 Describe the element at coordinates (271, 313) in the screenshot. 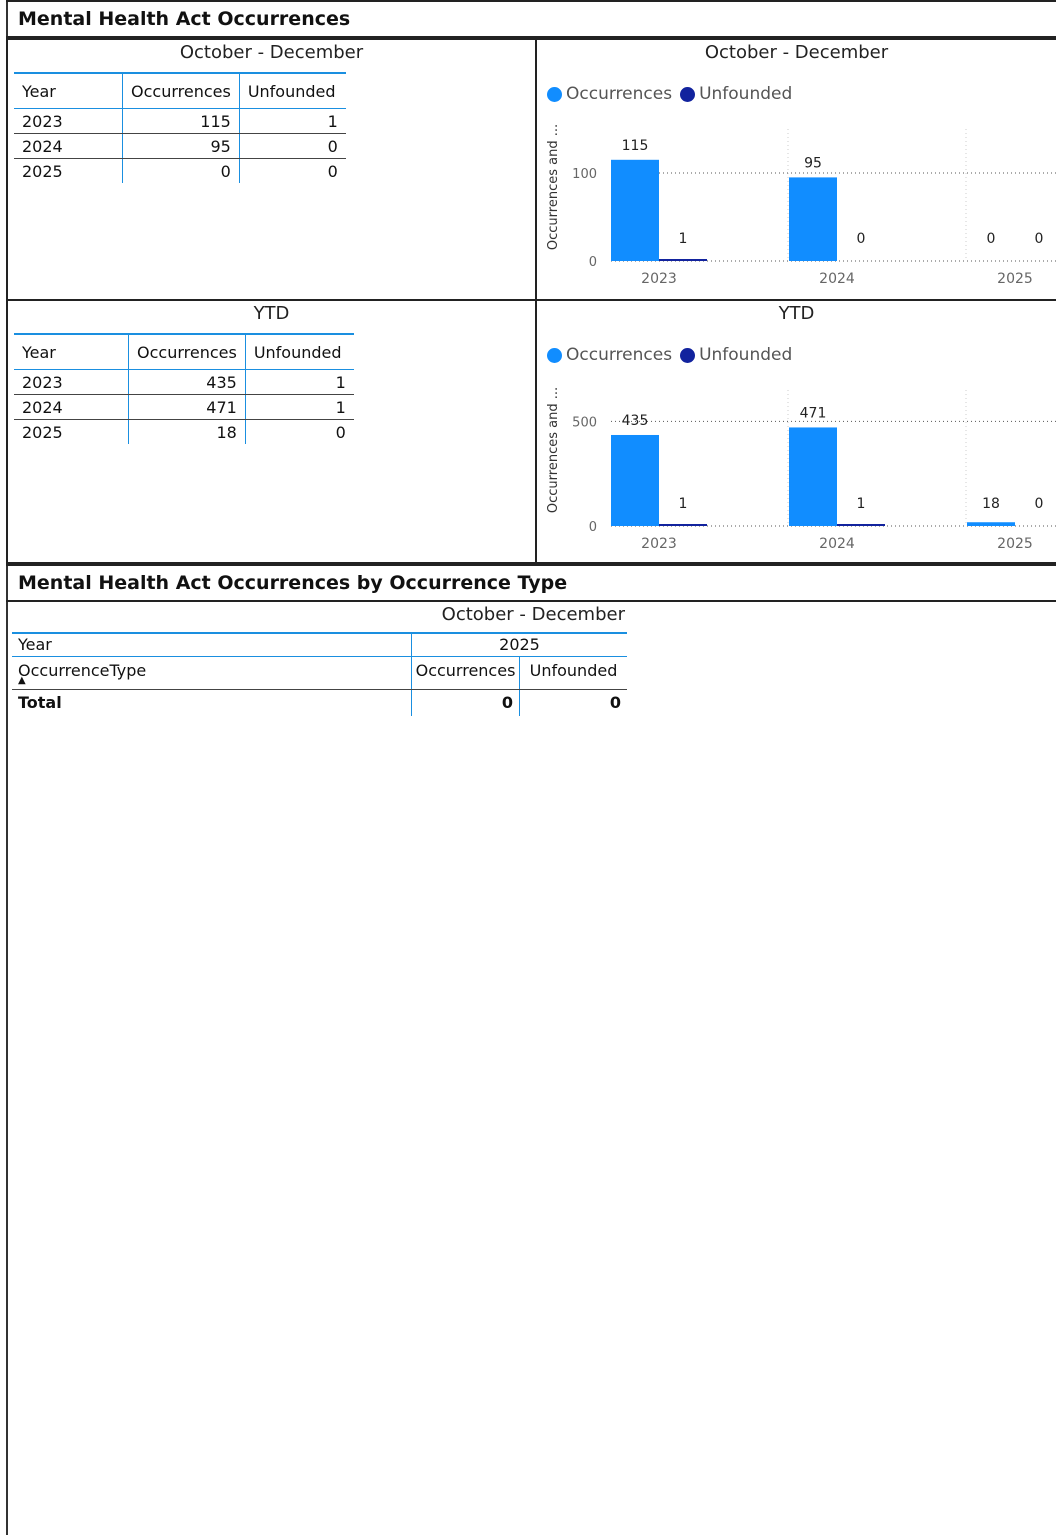

I see `panel-title: YTD` at that location.